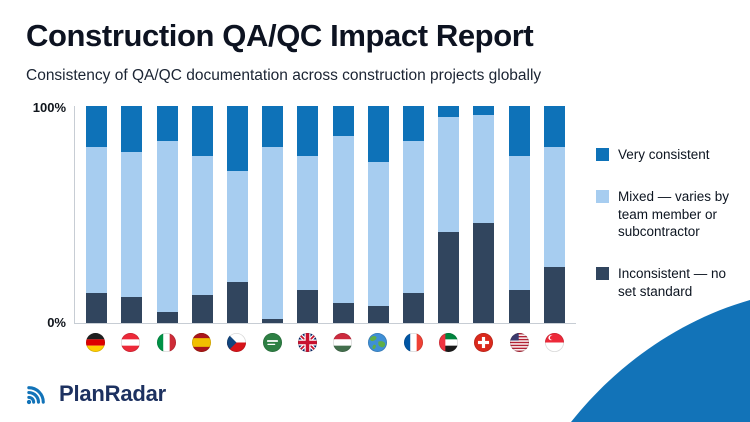 The image size is (750, 422). Describe the element at coordinates (377, 342) in the screenshot. I see `flag-global-icon` at that location.